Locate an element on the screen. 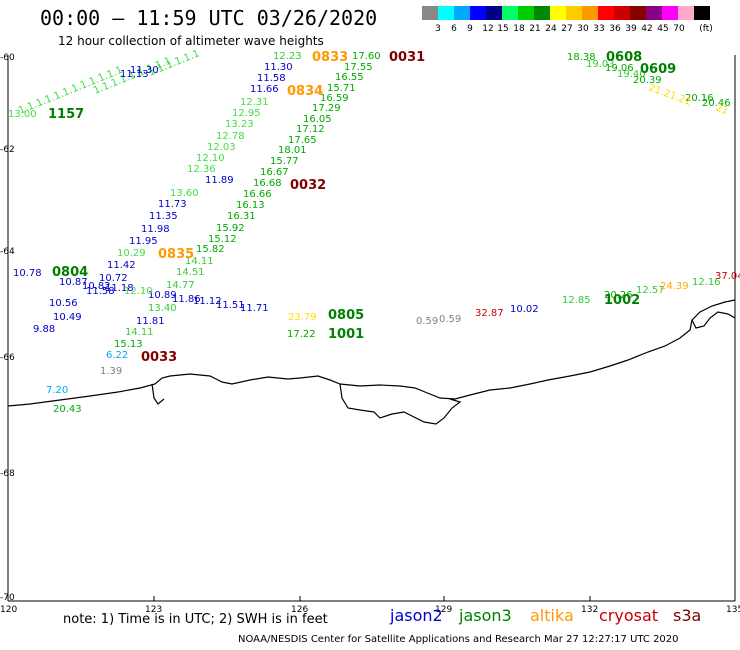  wave-height-label: 13.23 is located at coordinates (239, 124).